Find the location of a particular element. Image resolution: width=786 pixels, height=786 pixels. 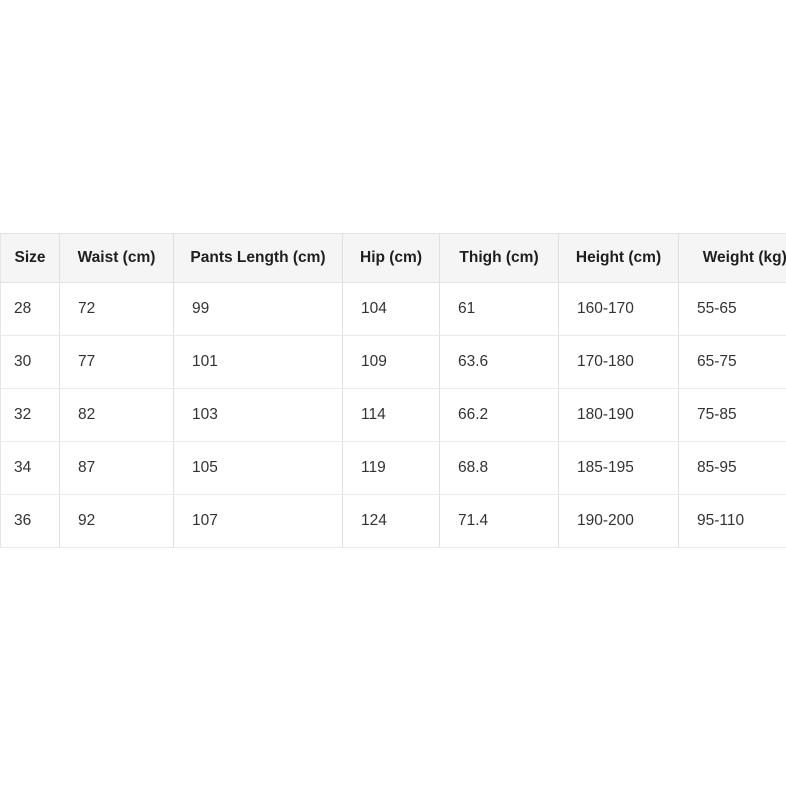

table-row-size-32: 32 82 103 114 66.2 180-190 75-85 is located at coordinates (393, 415).